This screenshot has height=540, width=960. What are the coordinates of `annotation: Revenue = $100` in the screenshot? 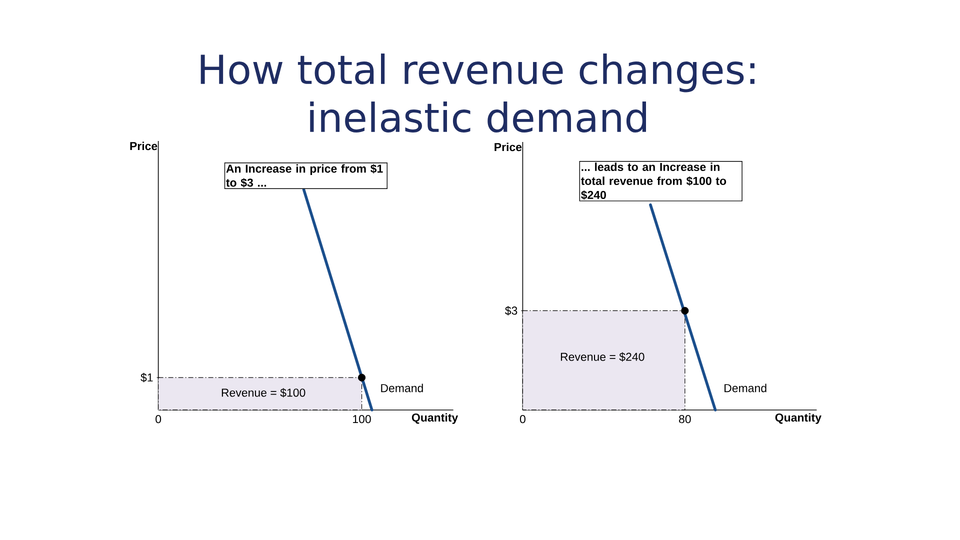 It's located at (264, 393).